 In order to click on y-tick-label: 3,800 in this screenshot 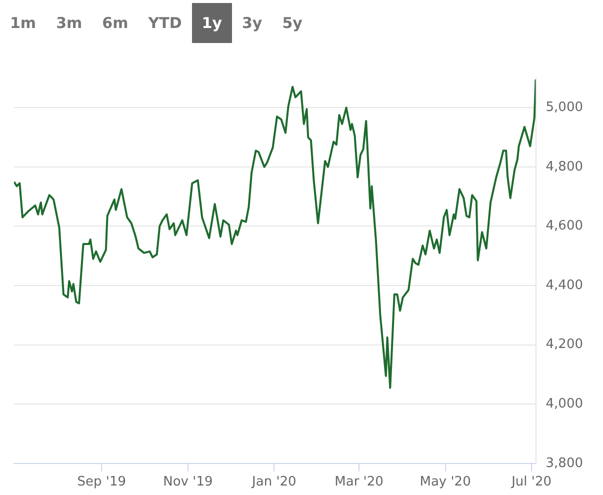, I will do `click(564, 463)`.